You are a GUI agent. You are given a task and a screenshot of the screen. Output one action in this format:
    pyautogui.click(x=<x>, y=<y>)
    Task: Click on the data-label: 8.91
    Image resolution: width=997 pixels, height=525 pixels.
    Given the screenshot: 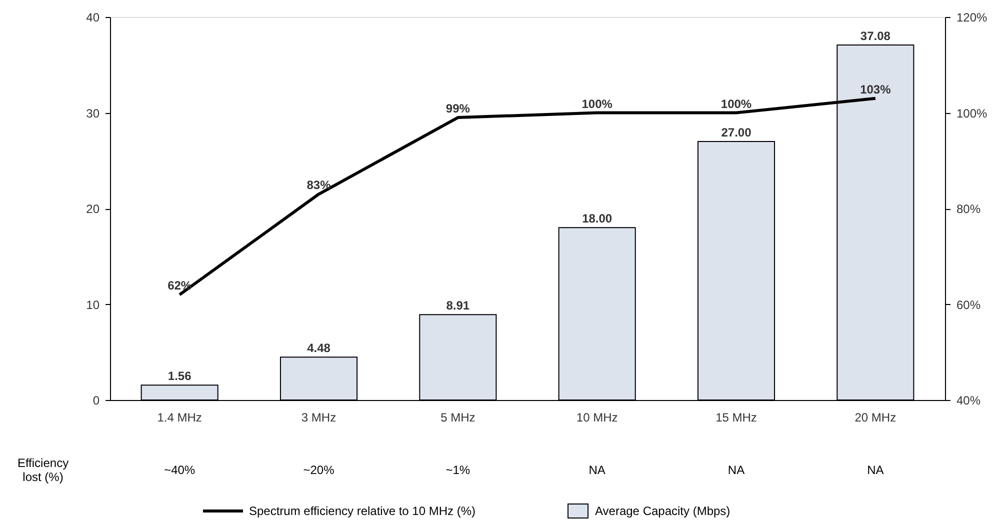 What is the action you would take?
    pyautogui.click(x=458, y=305)
    